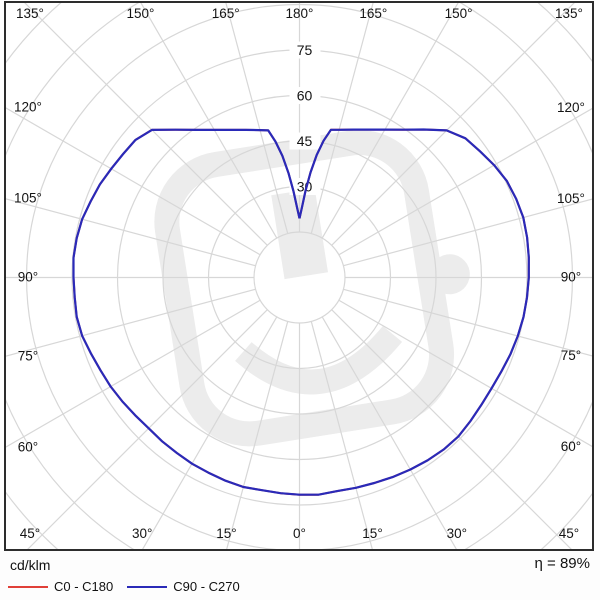 The image size is (600, 600). Describe the element at coordinates (449, 274) in the screenshot. I see `watermark-dot` at that location.